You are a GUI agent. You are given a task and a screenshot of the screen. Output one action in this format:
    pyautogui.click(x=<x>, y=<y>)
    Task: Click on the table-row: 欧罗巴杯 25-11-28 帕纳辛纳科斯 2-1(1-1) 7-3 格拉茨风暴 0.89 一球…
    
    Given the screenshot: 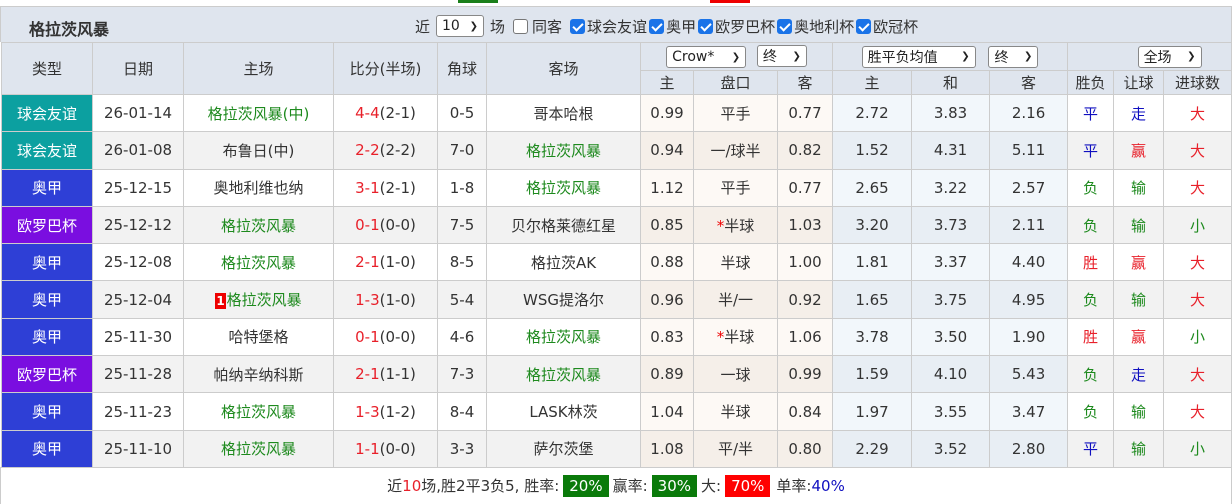 What is the action you would take?
    pyautogui.click(x=616, y=374)
    